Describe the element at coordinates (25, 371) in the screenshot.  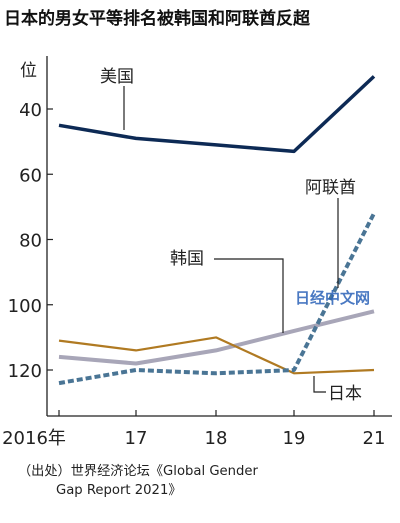
I see `y-tick-label: 120` at that location.